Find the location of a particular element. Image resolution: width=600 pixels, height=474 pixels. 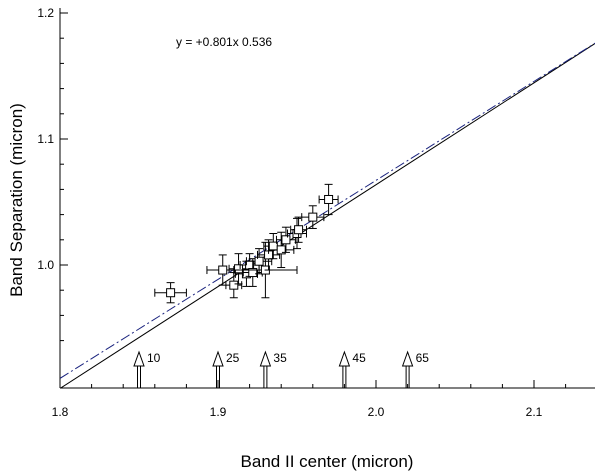

arrow-marker: 45 is located at coordinates (352, 369).